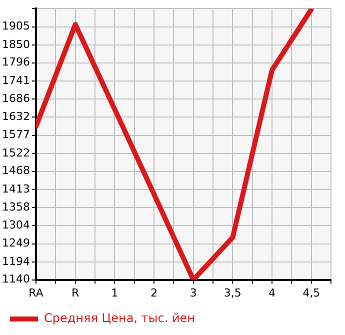 This screenshot has width=345, height=335. Describe the element at coordinates (16, 261) in the screenshot. I see `y-tick-label: 1194` at that location.